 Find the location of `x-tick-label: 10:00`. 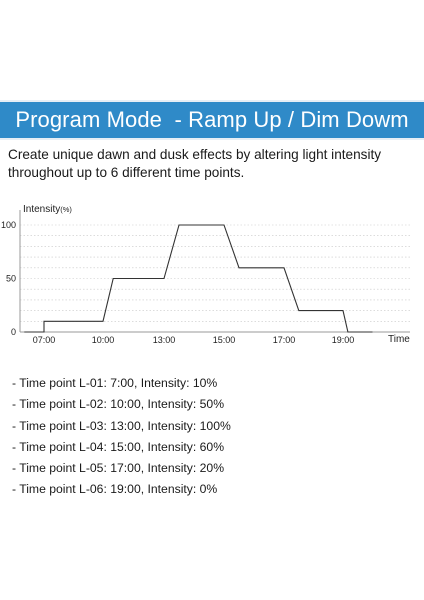

x-tick-label: 10:00 is located at coordinates (103, 340).